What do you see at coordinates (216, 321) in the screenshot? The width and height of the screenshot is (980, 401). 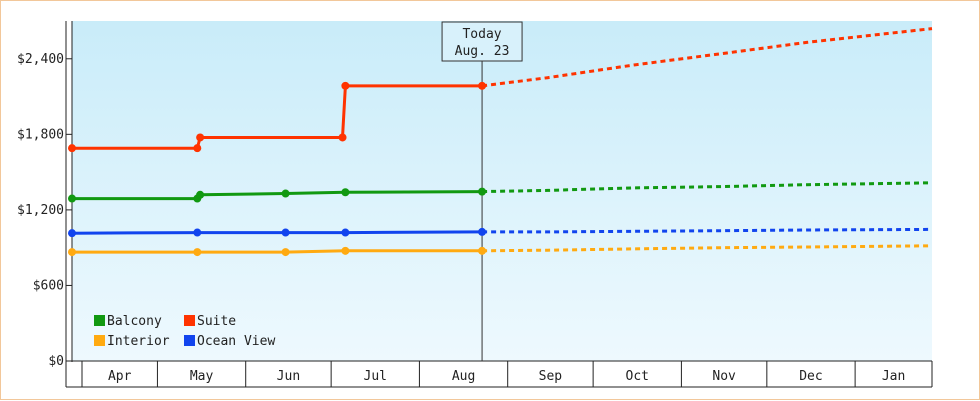 I see `legend-label: Suite` at bounding box center [216, 321].